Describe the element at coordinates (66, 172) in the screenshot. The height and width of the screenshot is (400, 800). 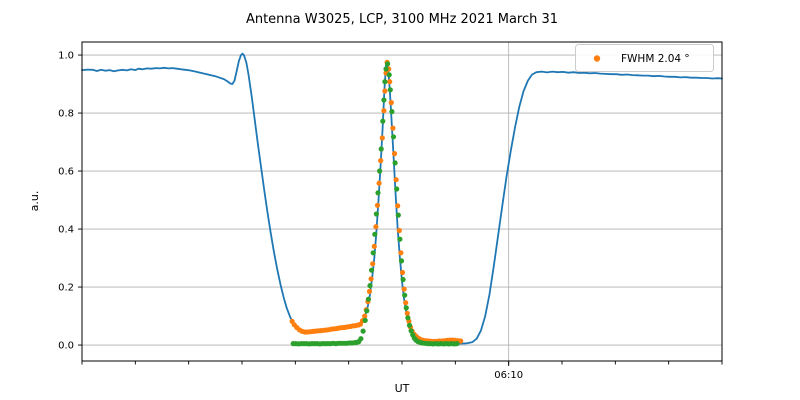
I see `y-tick-label: 0.6` at that location.